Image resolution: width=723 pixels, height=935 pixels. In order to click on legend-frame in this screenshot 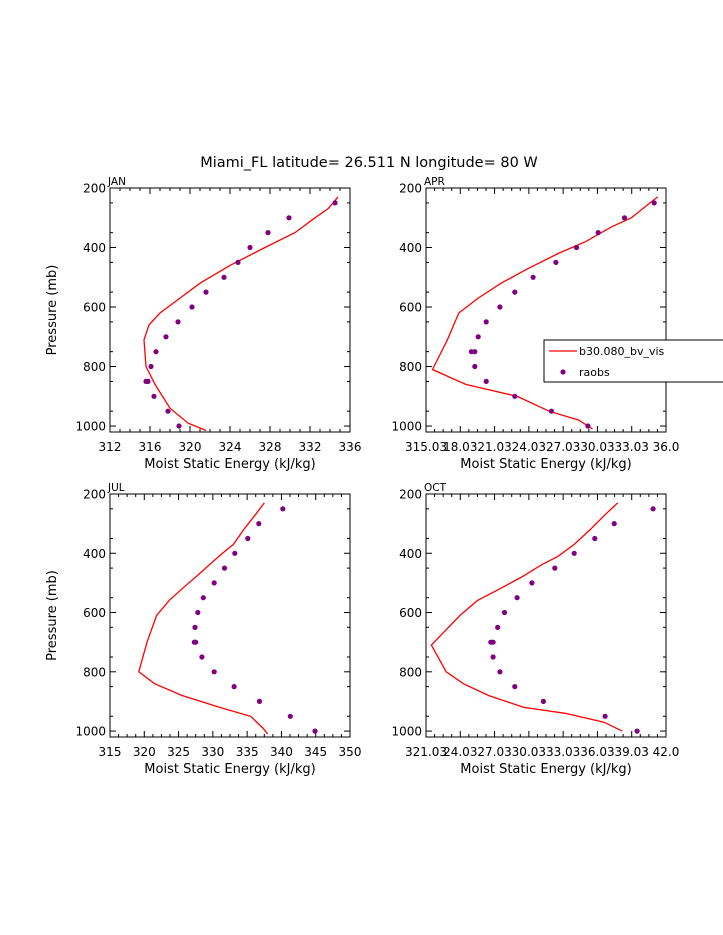, I will do `click(633, 361)`.